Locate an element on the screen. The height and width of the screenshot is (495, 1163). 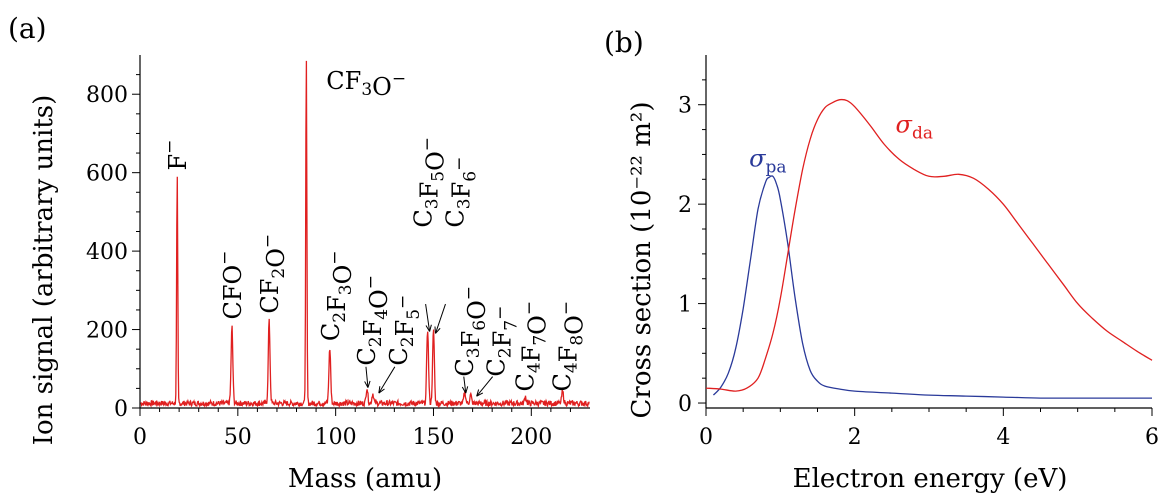
panel-a-xlabel: Mass (amu) is located at coordinates (365, 479).